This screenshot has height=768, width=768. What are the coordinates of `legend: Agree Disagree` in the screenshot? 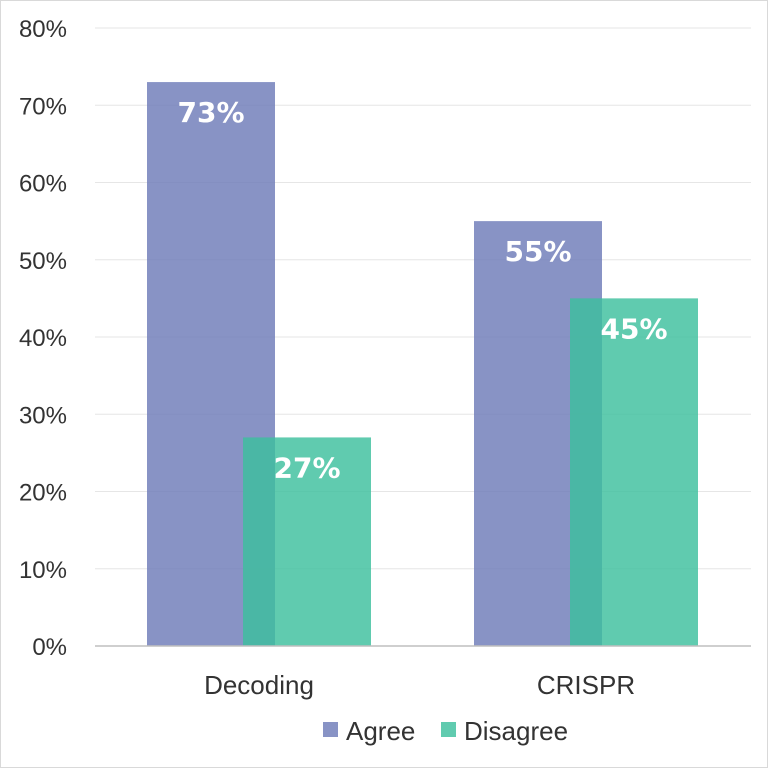 It's located at (445, 731).